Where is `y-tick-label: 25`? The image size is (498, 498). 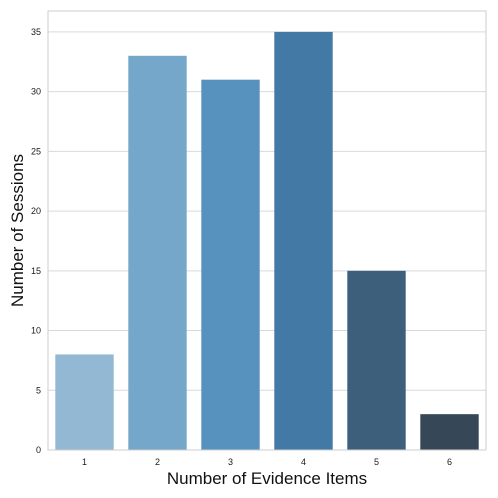
y-tick-label: 25 is located at coordinates (36, 151).